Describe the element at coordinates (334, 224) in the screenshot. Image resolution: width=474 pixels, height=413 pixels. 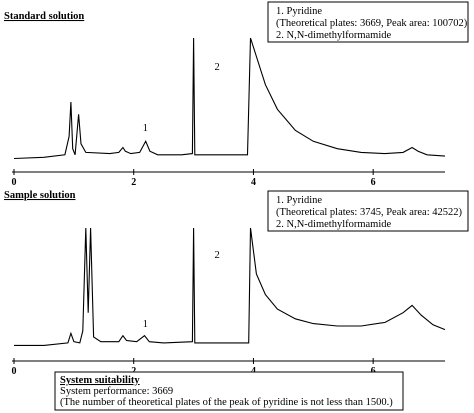
I see `sample-legend-line-3: 2. N,N-dimethylformamide` at that location.